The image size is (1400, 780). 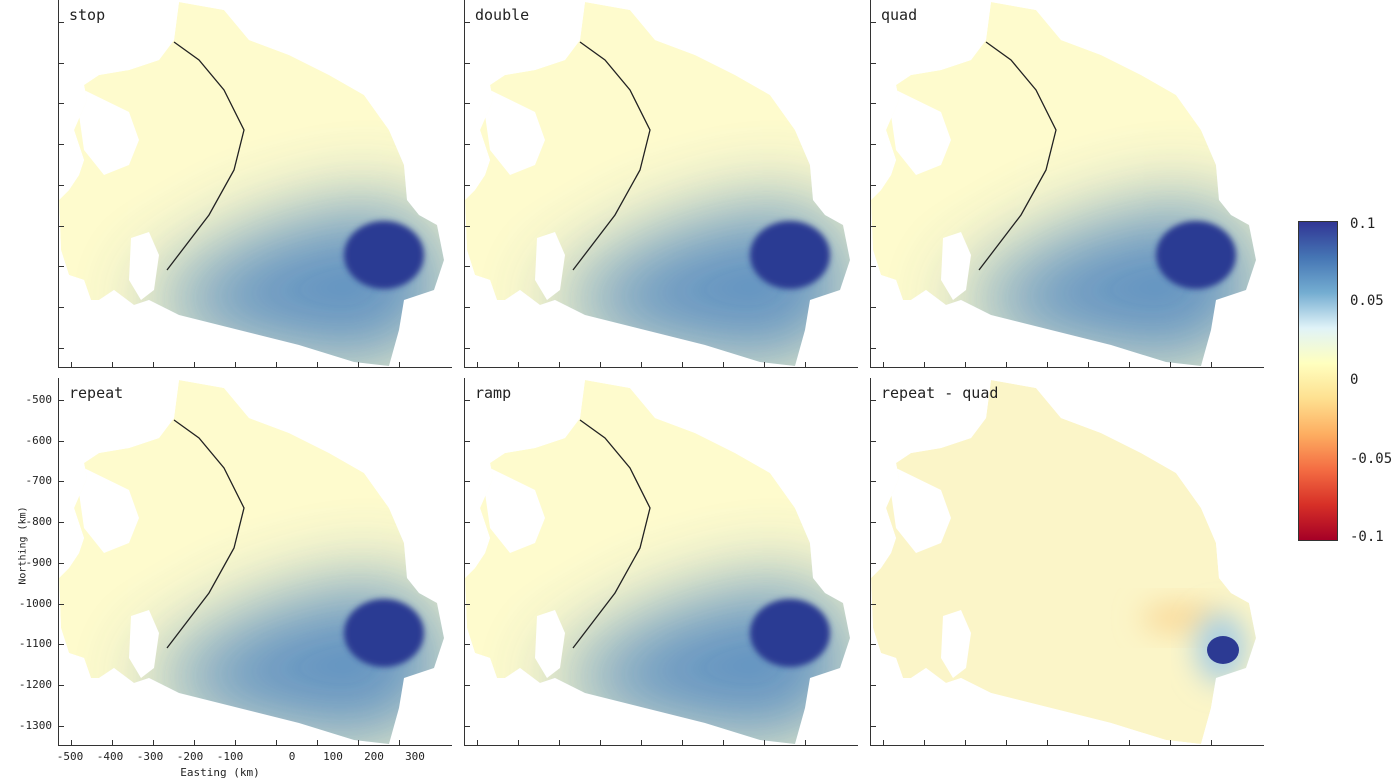 What do you see at coordinates (1318, 381) in the screenshot?
I see `colorbar` at bounding box center [1318, 381].